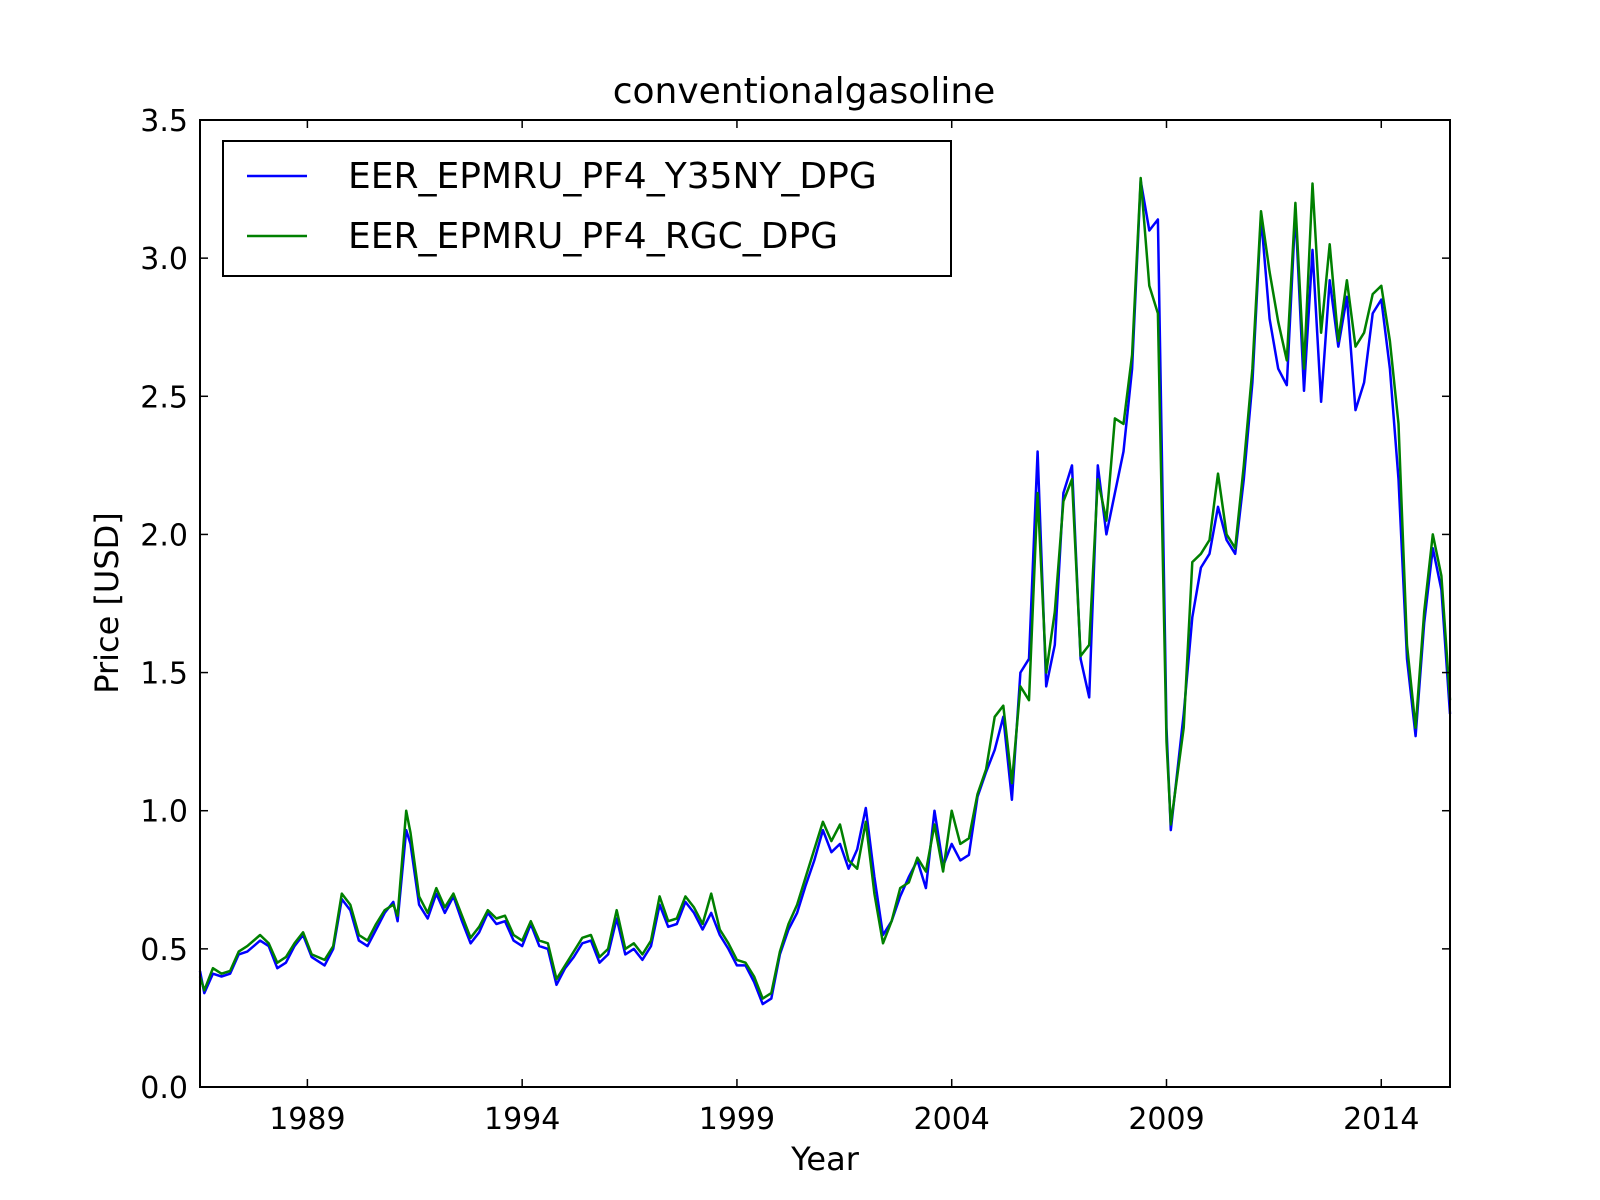  I want to click on x-tick-label: 1989, so click(307, 1119).